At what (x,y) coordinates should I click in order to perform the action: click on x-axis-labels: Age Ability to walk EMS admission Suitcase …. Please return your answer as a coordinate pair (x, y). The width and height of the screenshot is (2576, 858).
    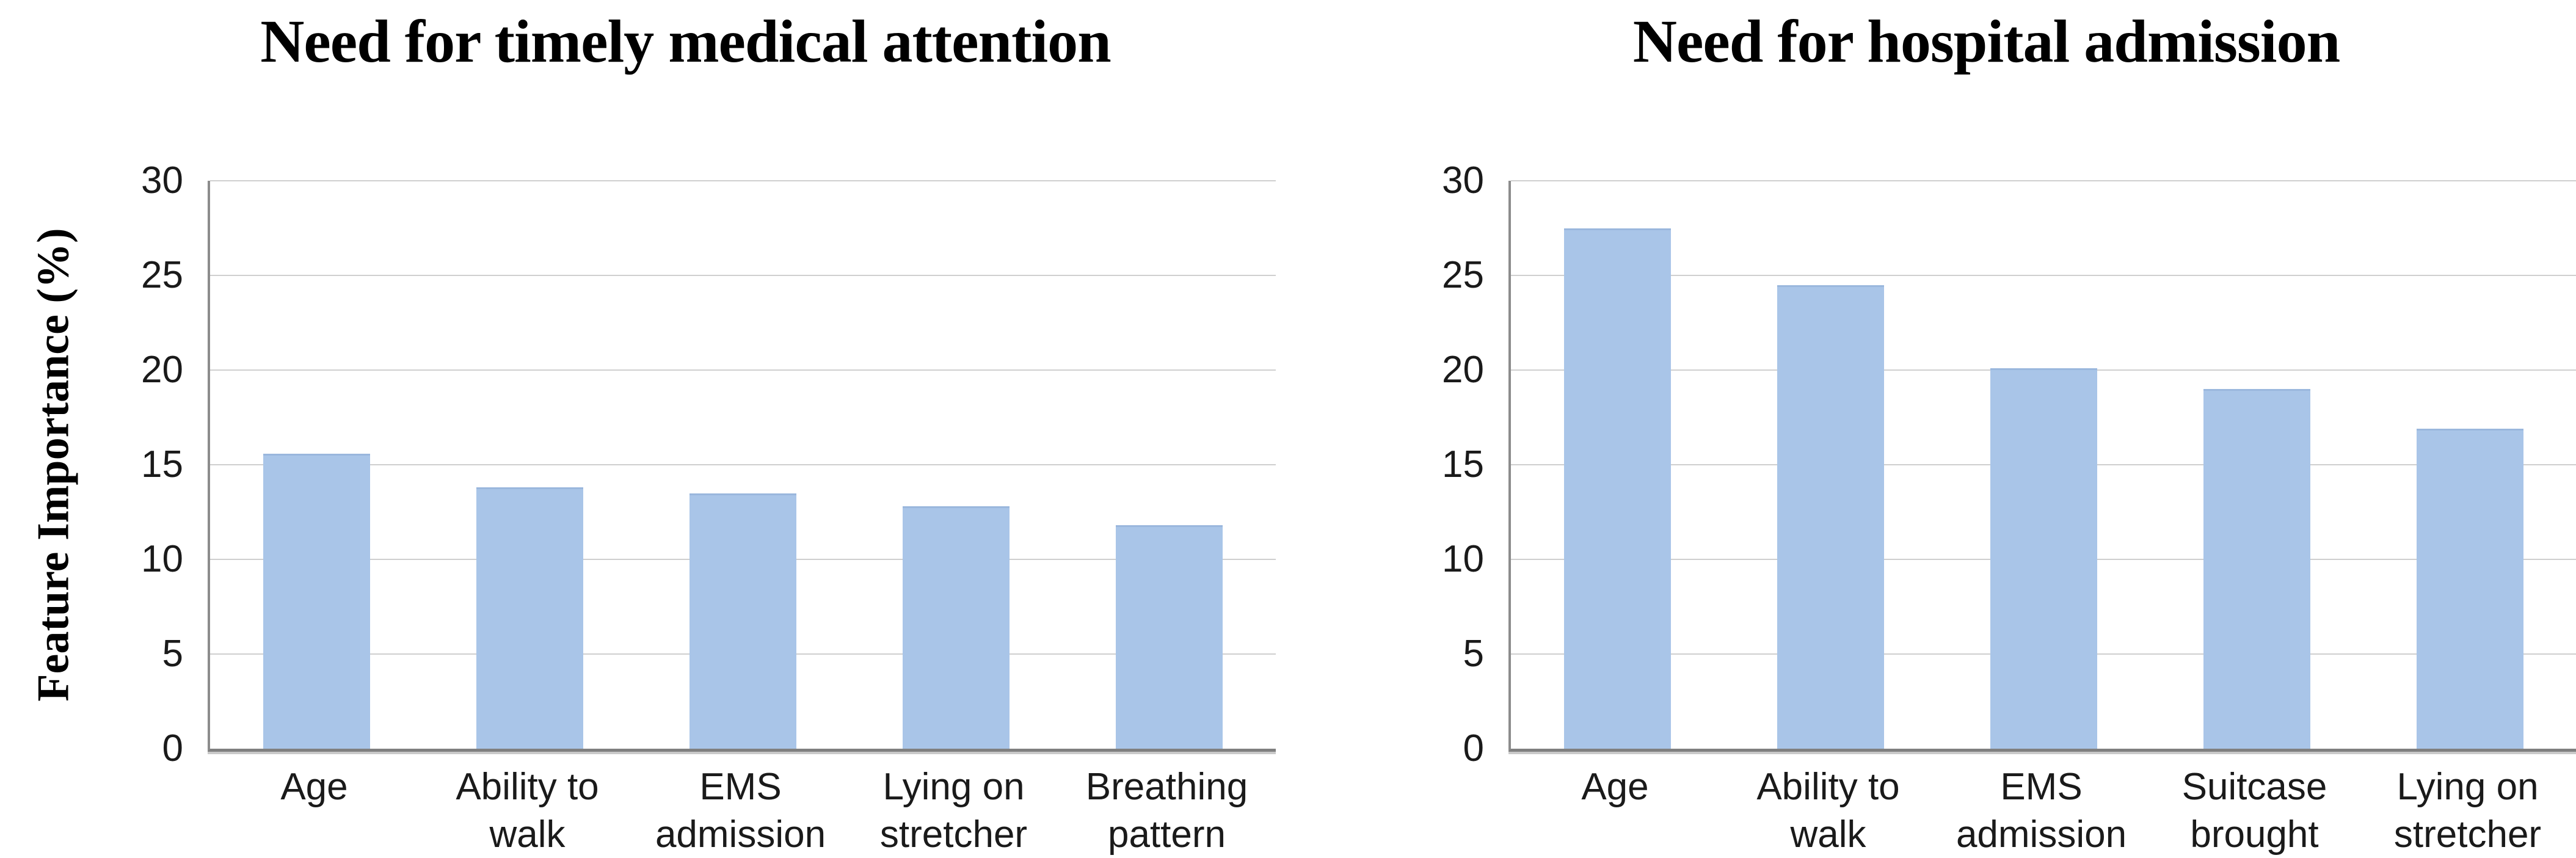
    Looking at the image, I should click on (2041, 810).